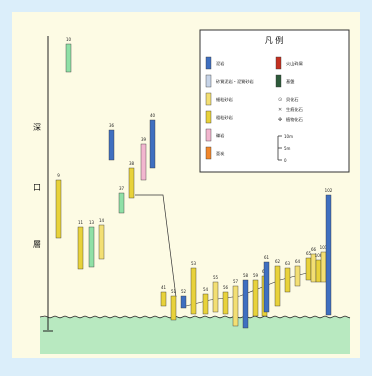  What do you see at coordinates (144, 139) in the screenshot?
I see `column-label-39: 39` at bounding box center [144, 139].